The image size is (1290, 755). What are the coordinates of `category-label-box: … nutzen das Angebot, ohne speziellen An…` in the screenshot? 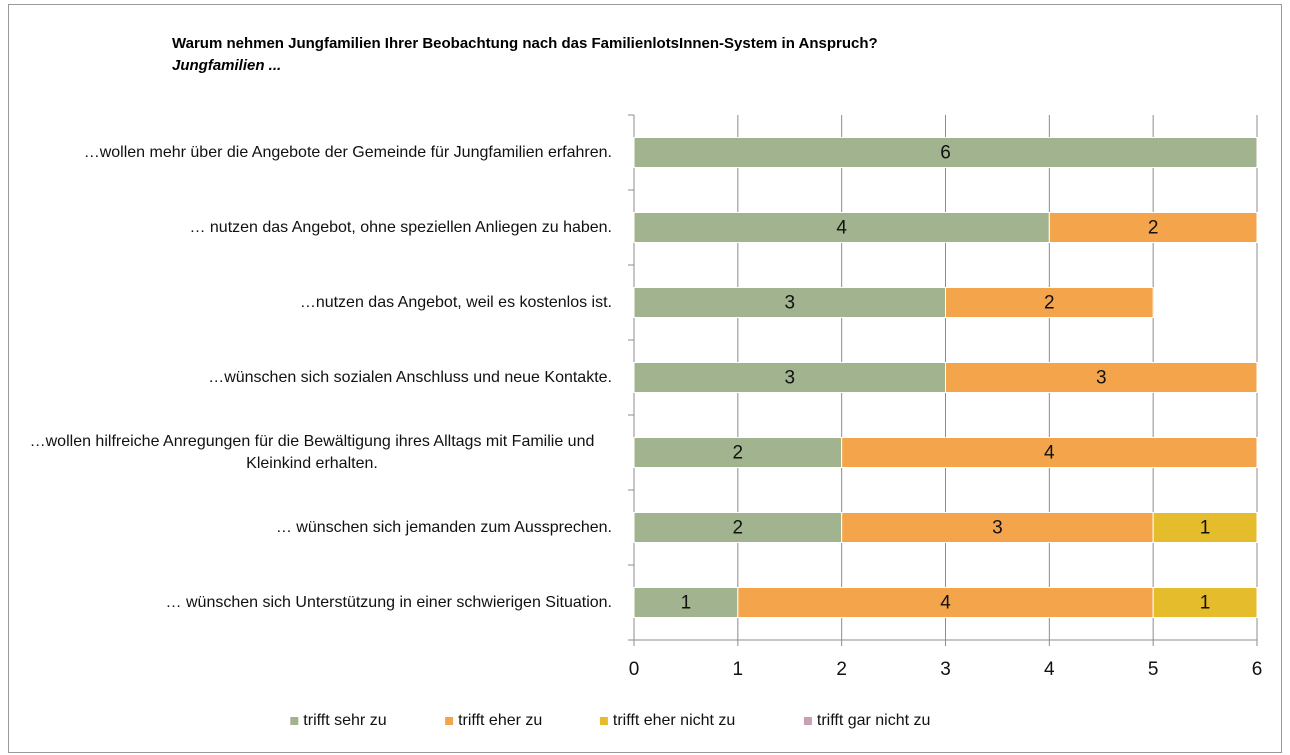 It's located at (400, 227).